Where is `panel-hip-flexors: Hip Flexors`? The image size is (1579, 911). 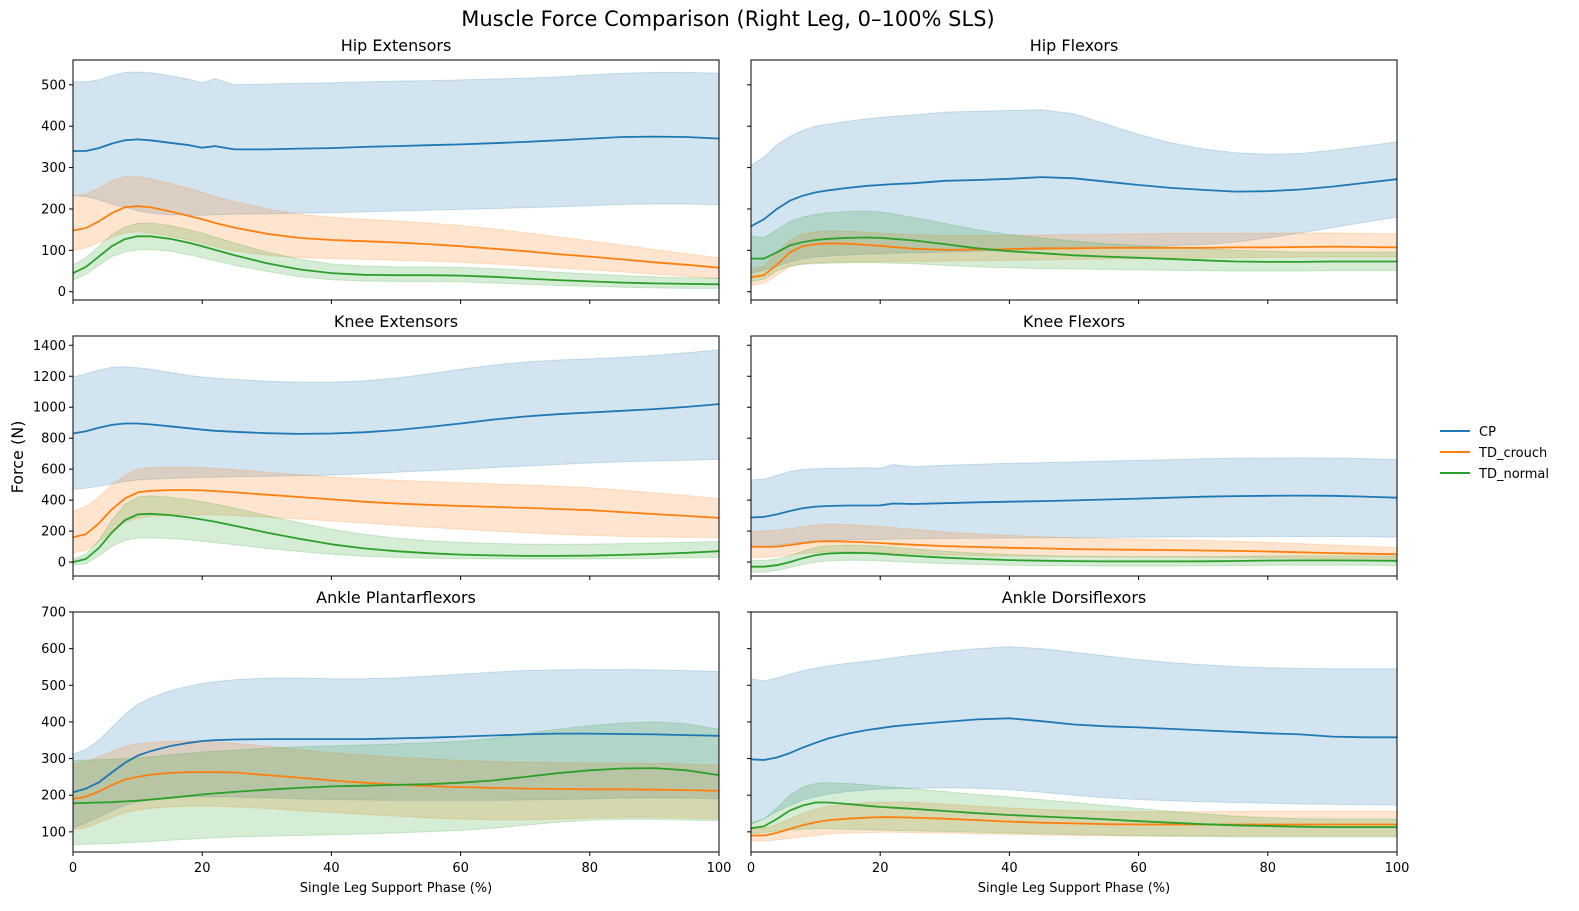
panel-hip-flexors: Hip Flexors is located at coordinates (1072, 170).